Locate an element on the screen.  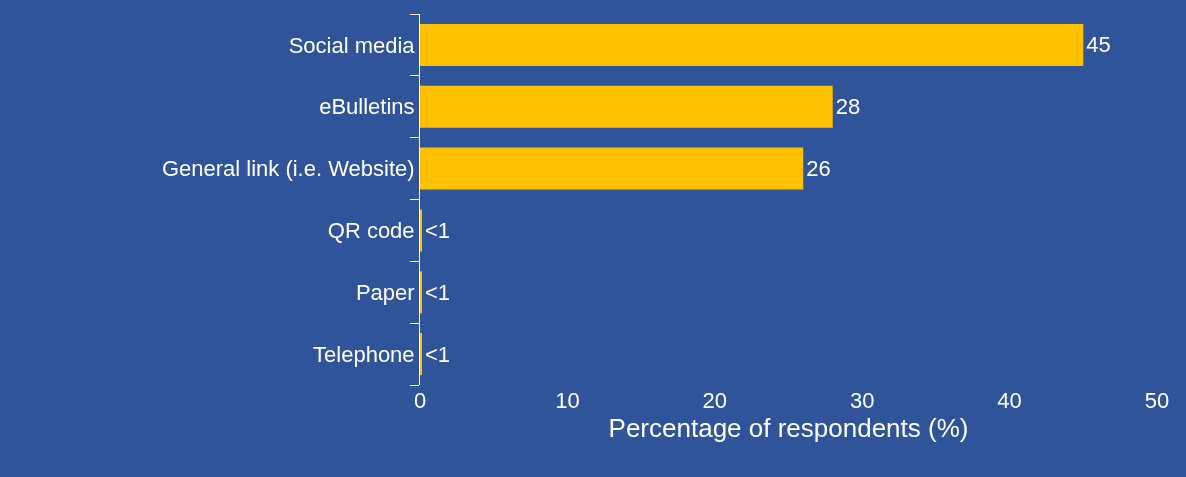
x-tick-label: 20 is located at coordinates (715, 400).